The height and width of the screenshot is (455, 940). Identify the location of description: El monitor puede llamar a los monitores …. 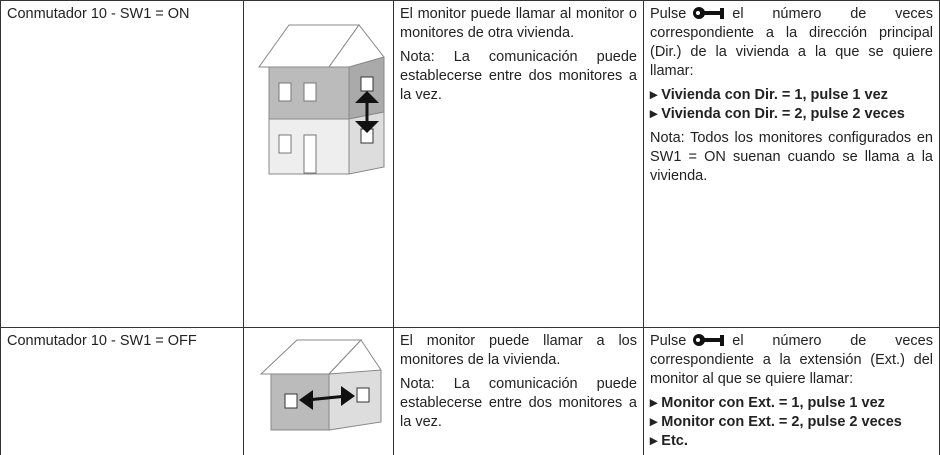
(518, 351).